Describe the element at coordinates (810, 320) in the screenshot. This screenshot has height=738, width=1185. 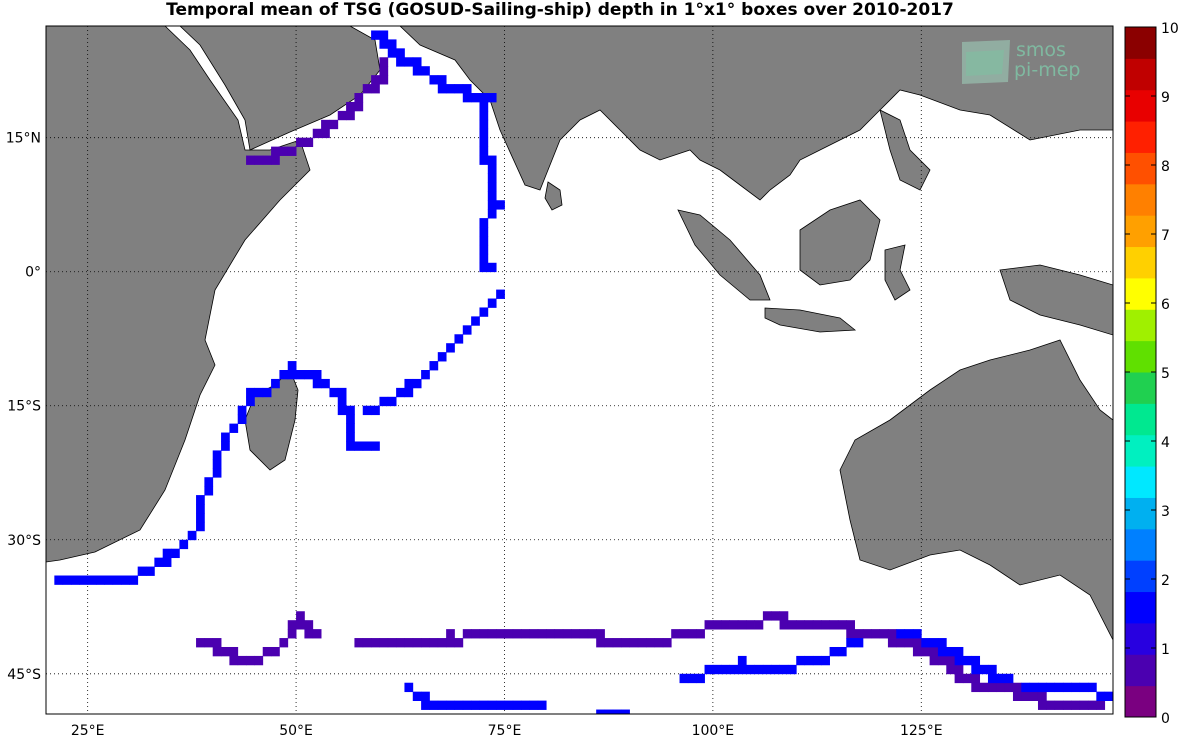
I see `java-landmass` at that location.